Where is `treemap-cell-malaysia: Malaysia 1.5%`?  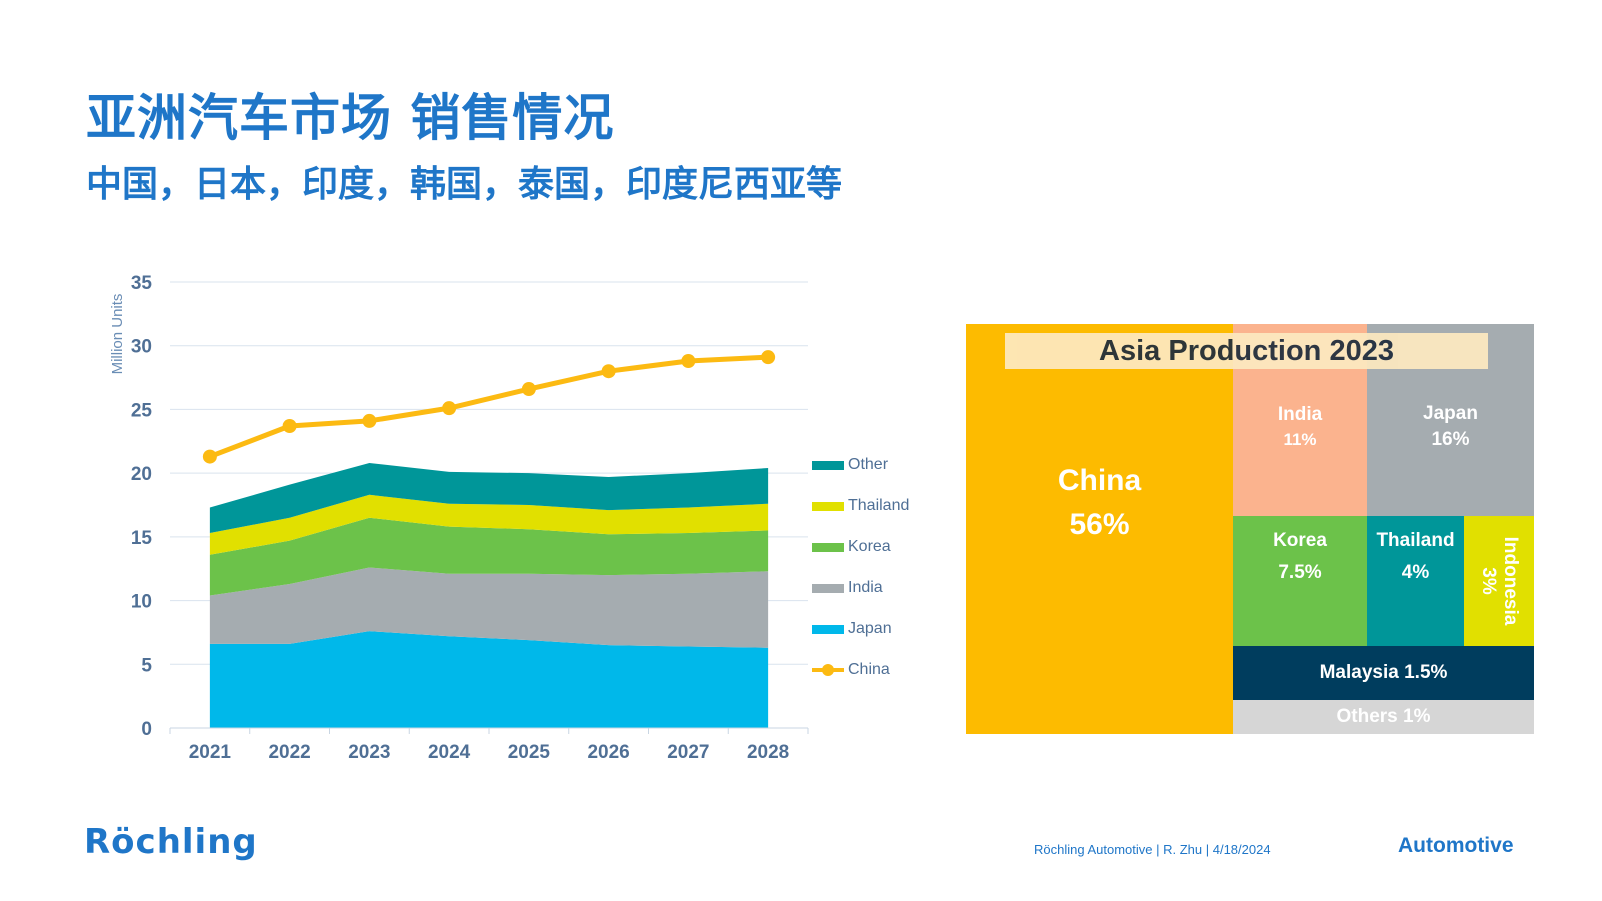 treemap-cell-malaysia: Malaysia 1.5% is located at coordinates (1383, 673).